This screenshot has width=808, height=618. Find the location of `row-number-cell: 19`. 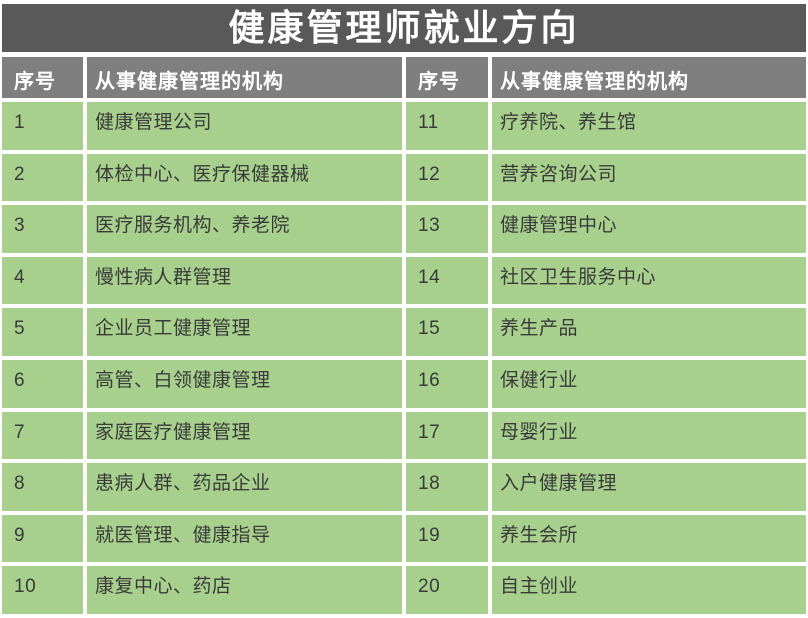

row-number-cell: 19 is located at coordinates (447, 538).